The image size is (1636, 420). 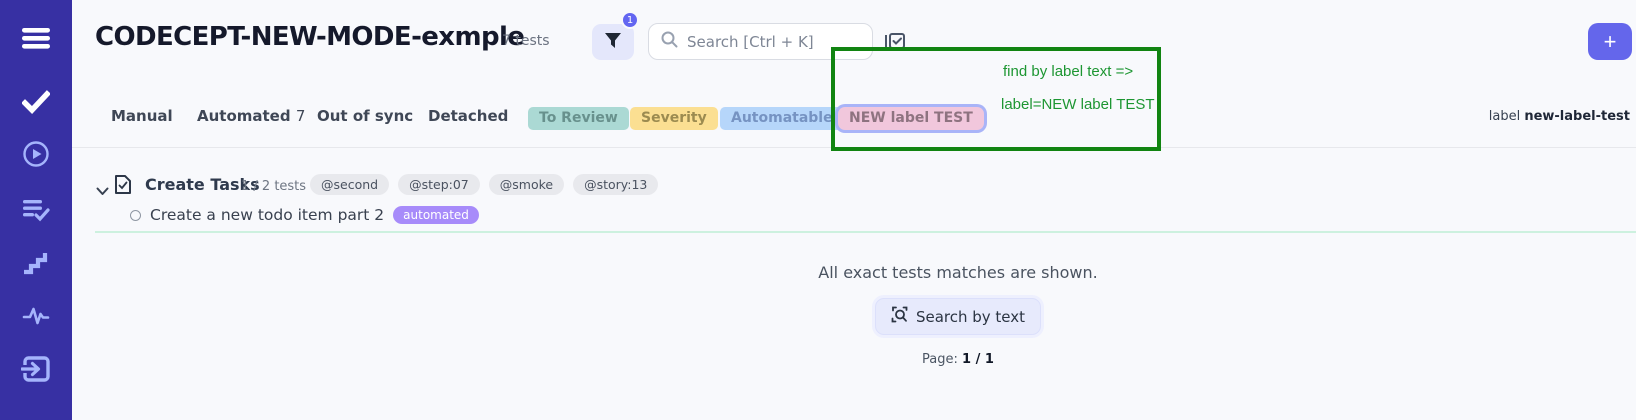 What do you see at coordinates (36, 38) in the screenshot?
I see `menu-icon` at bounding box center [36, 38].